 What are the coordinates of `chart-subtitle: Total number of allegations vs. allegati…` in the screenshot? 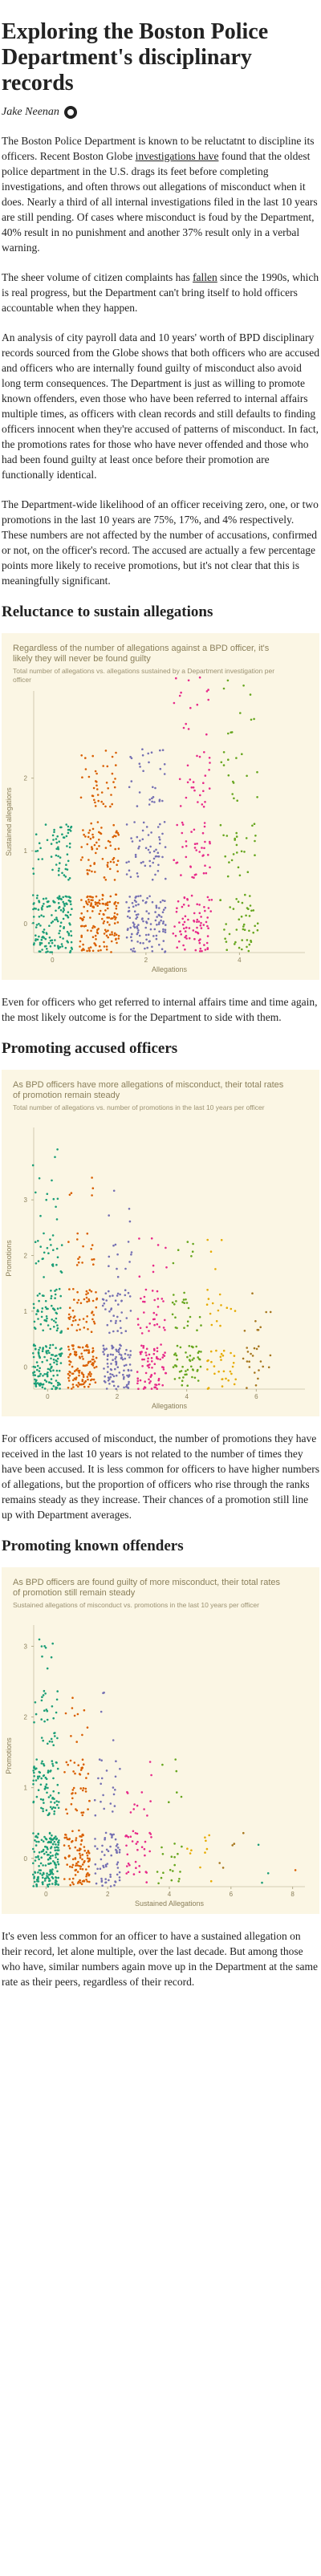 It's located at (143, 675).